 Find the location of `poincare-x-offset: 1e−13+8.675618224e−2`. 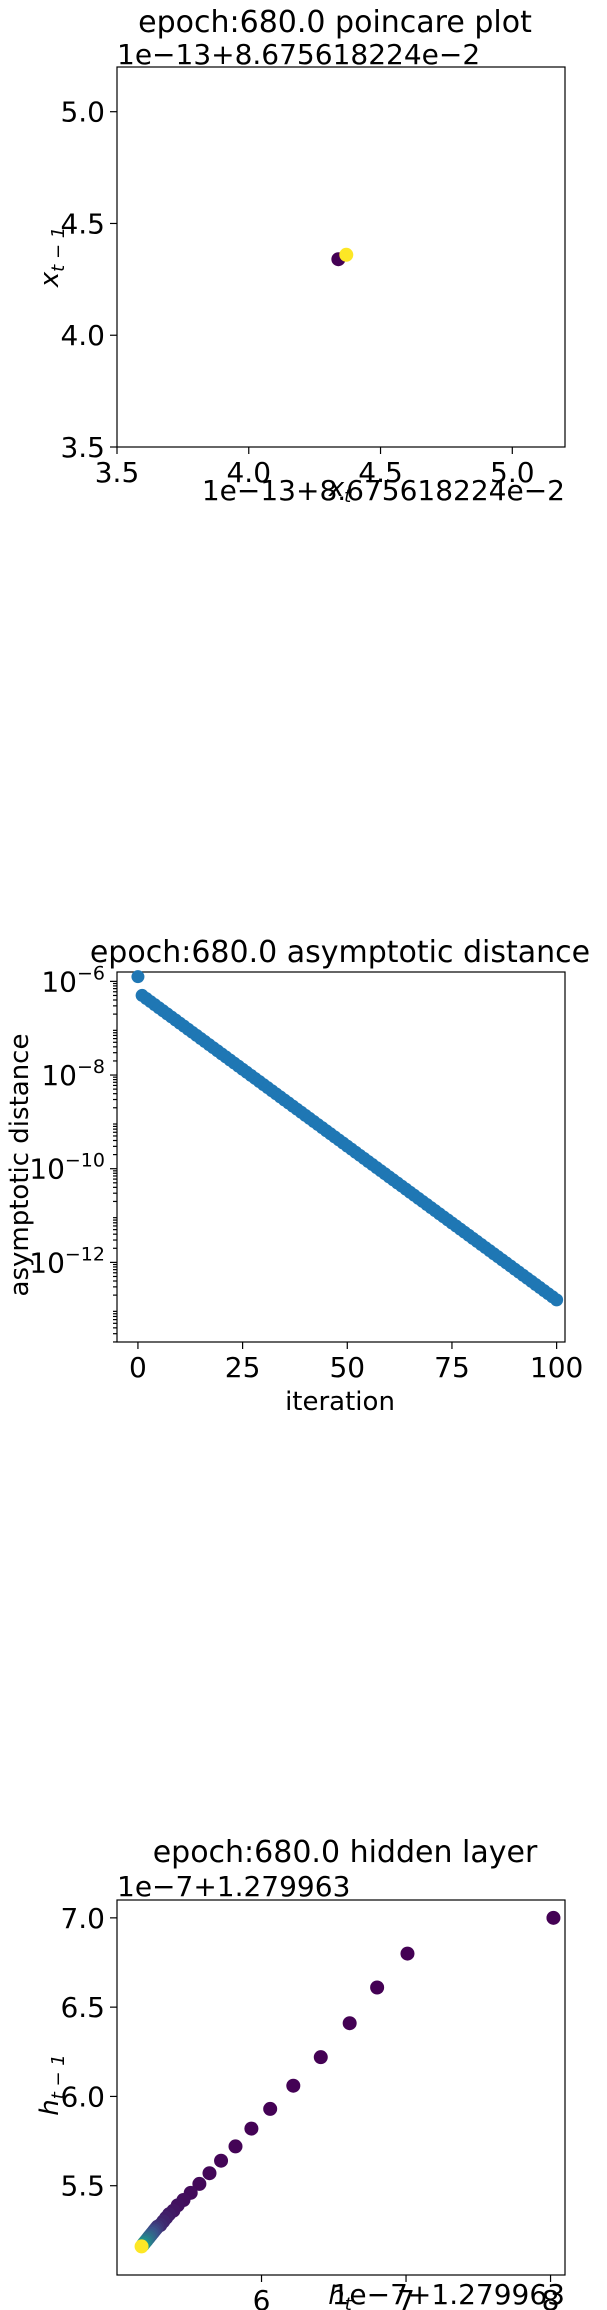

poincare-x-offset: 1e−13+8.675618224e−2 is located at coordinates (383, 490).